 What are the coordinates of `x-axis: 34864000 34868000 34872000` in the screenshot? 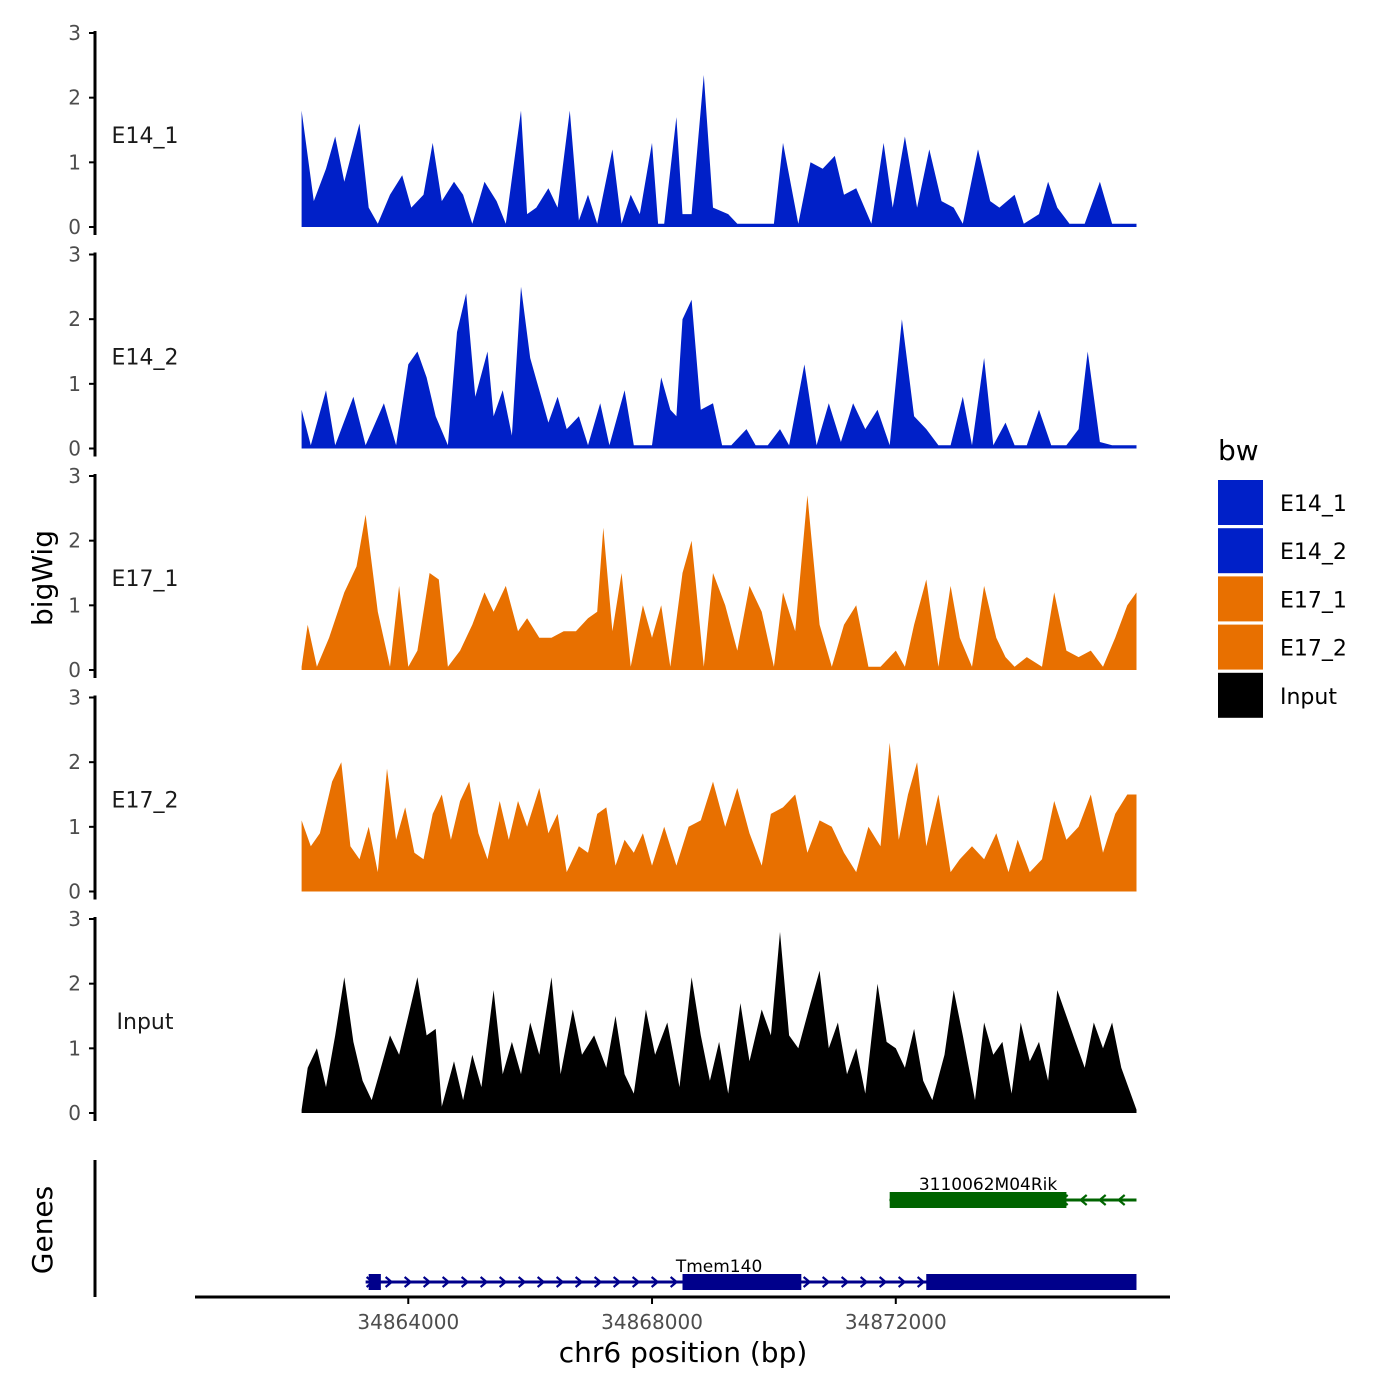 It's located at (682, 1314).